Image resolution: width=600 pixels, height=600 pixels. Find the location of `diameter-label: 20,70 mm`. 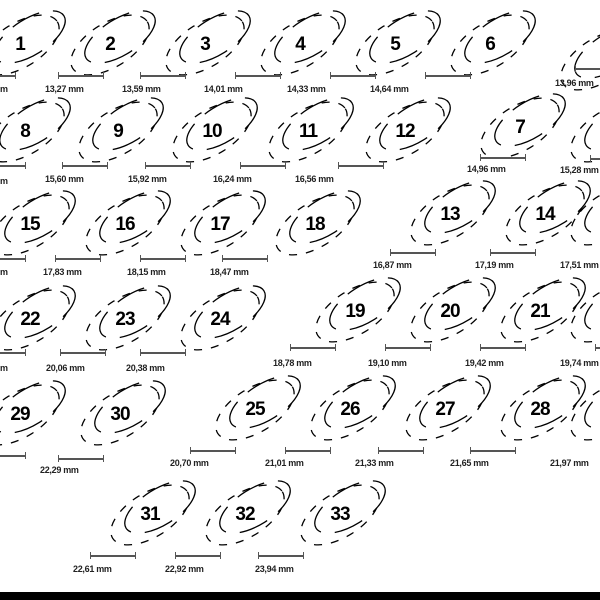

diameter-label: 20,70 mm is located at coordinates (189, 463).